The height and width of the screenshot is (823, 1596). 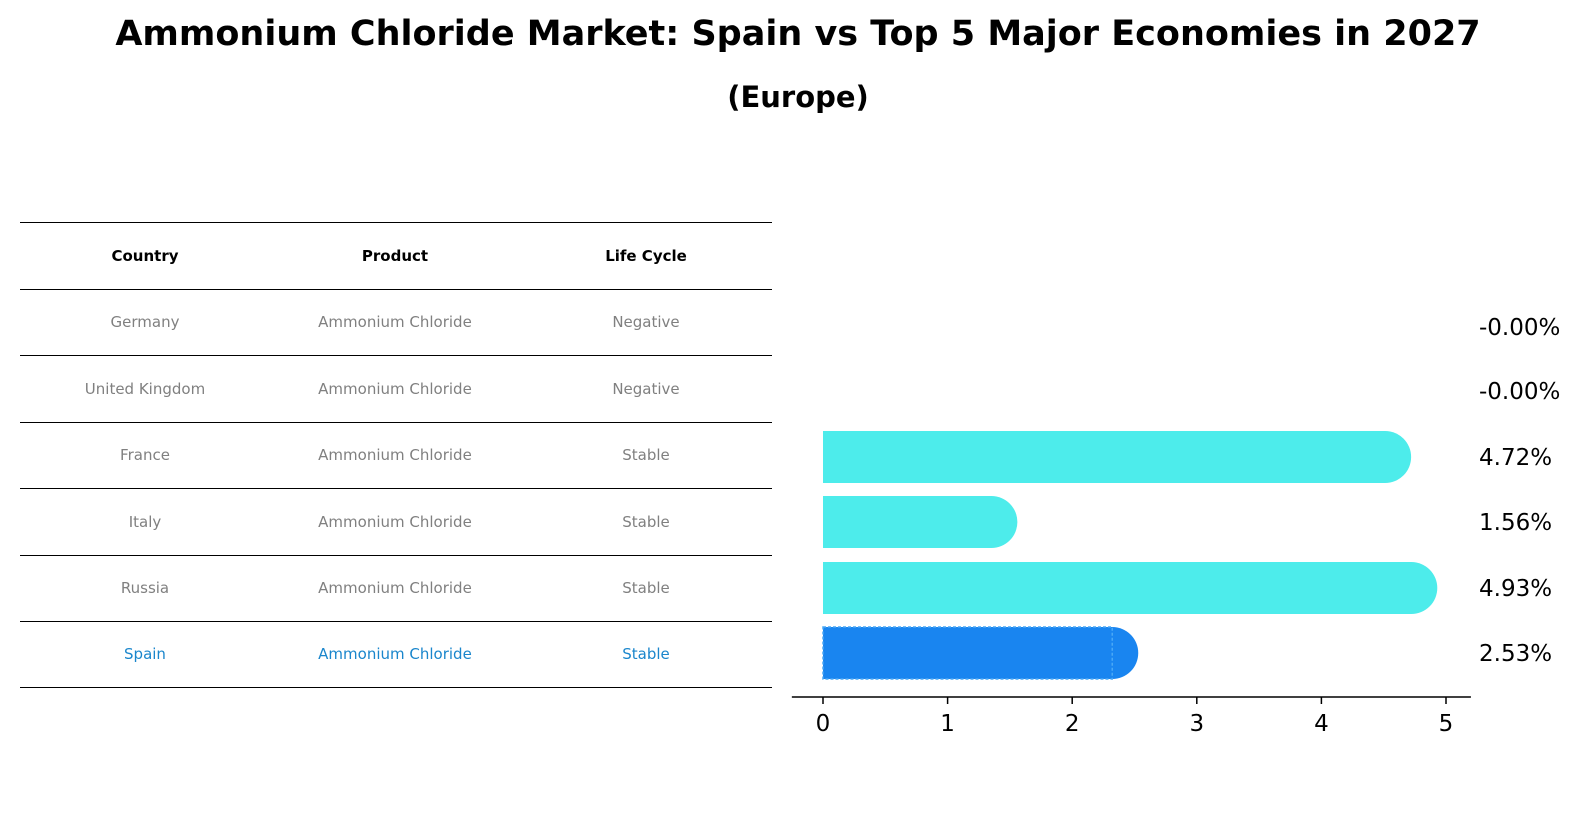 I want to click on country-cell: Russia, so click(x=145, y=588).